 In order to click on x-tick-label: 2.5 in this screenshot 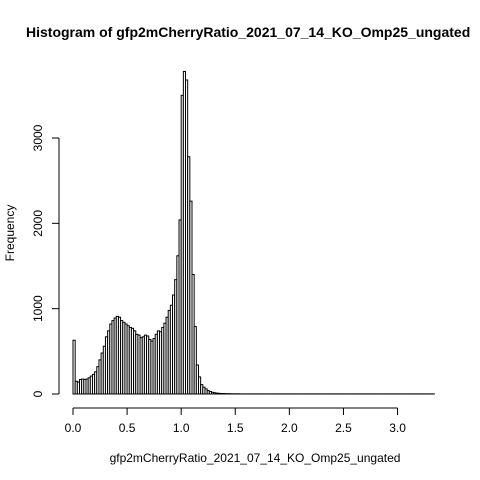, I will do `click(343, 428)`.